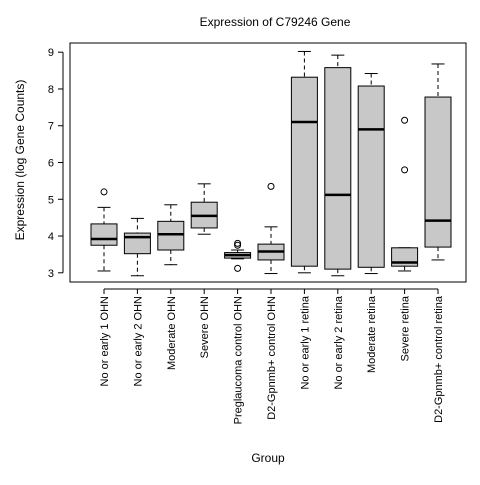 This screenshot has width=480, height=485. Describe the element at coordinates (51, 127) in the screenshot. I see `y-tick-label: 7` at that location.